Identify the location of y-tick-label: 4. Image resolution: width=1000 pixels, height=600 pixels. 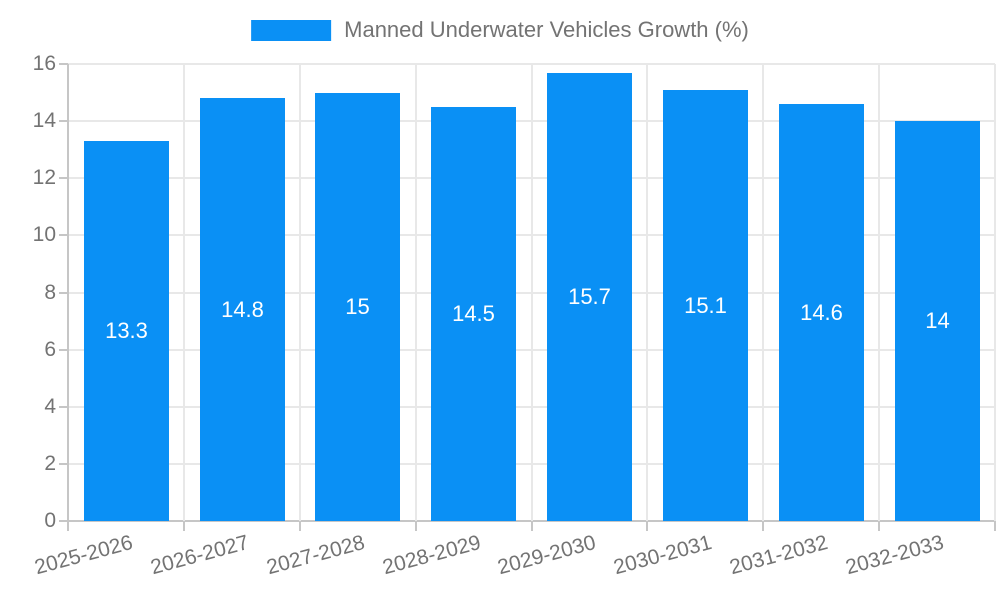
(50, 406).